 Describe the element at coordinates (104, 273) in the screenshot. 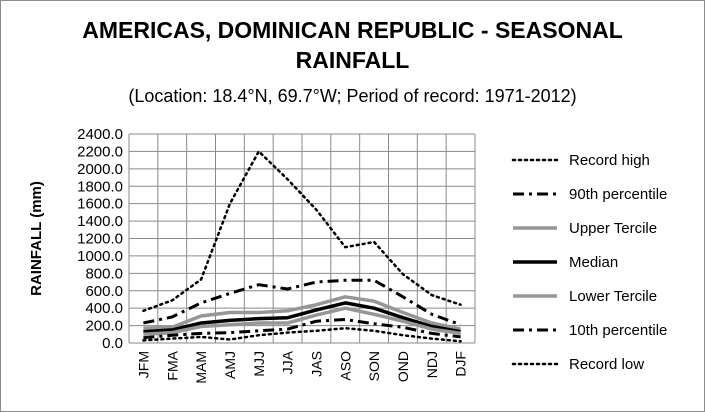

I see `y-tick-label: 800.0` at that location.